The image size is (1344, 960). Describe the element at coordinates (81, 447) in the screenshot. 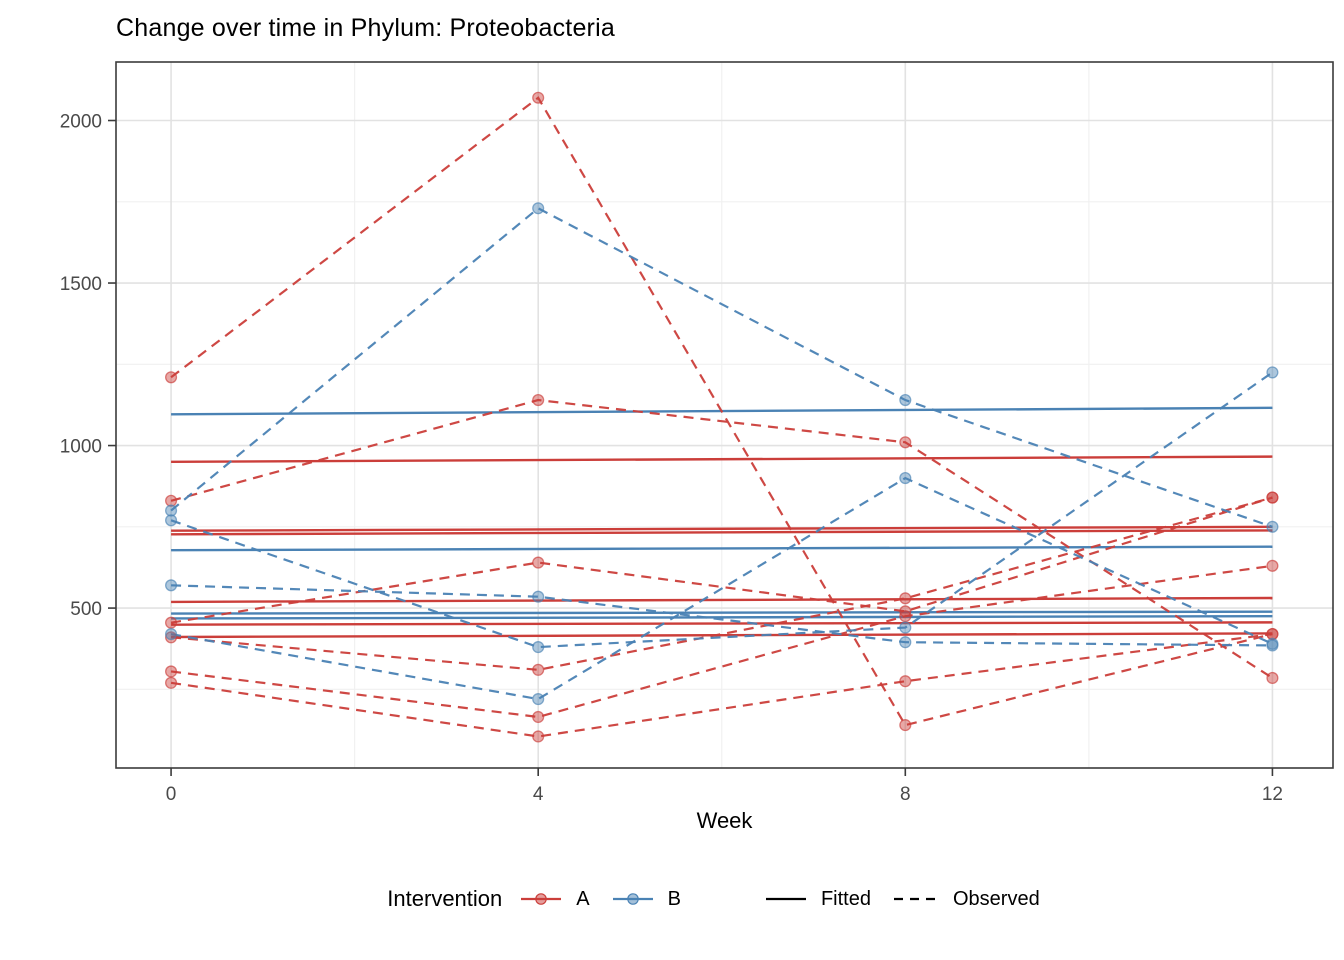

I see `y-tick-label: 1000` at that location.